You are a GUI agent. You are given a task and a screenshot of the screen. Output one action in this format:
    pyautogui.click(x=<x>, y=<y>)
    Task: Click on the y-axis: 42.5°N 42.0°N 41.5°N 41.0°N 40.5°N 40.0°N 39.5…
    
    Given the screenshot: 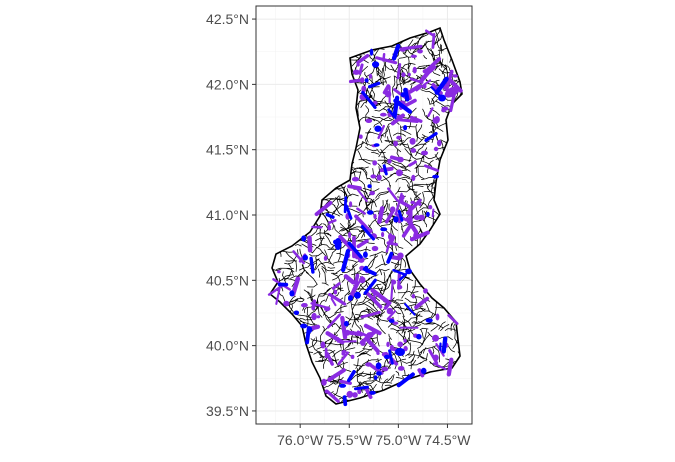 What is the action you would take?
    pyautogui.click(x=231, y=215)
    